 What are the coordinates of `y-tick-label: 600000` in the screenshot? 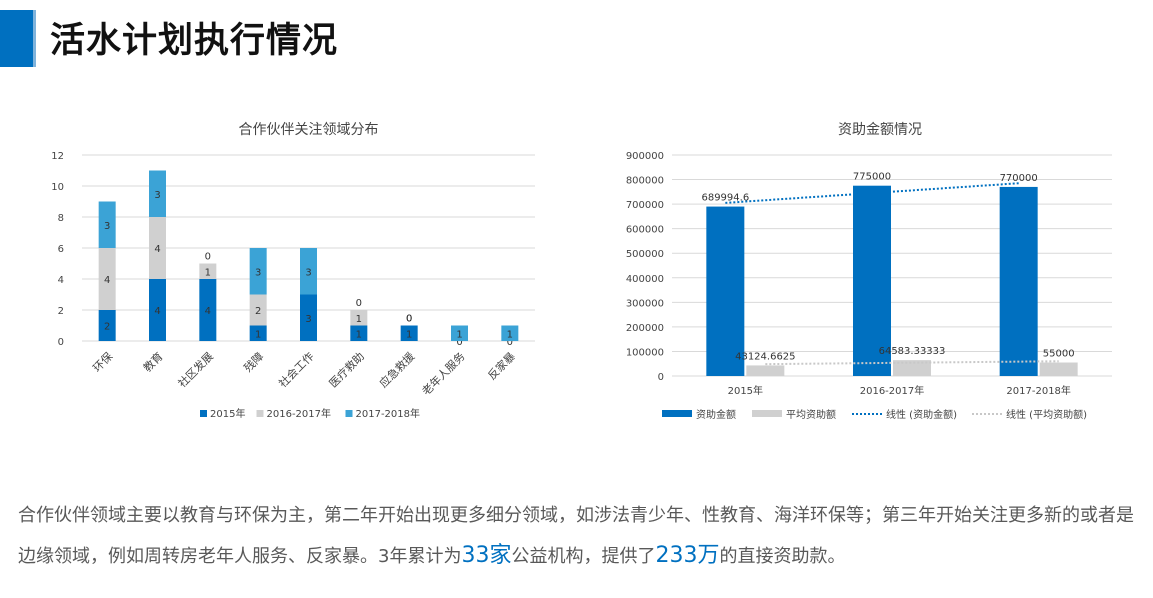 It's located at (645, 230).